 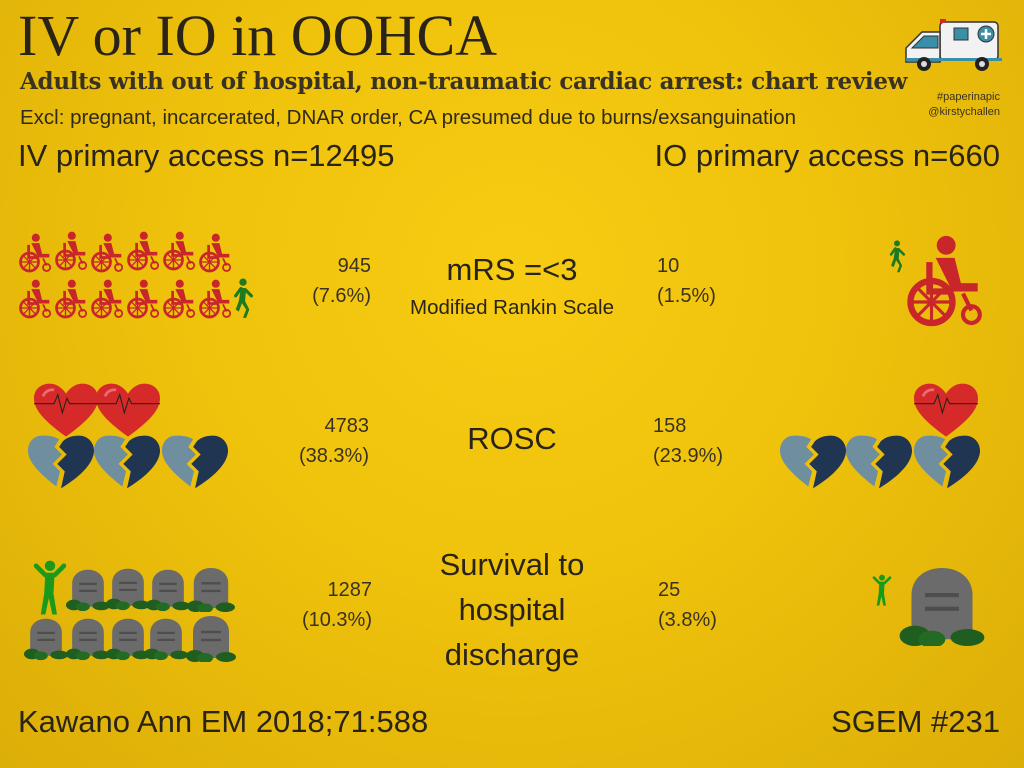 I want to click on page-title: IV or IO in OOHCA, so click(x=258, y=35).